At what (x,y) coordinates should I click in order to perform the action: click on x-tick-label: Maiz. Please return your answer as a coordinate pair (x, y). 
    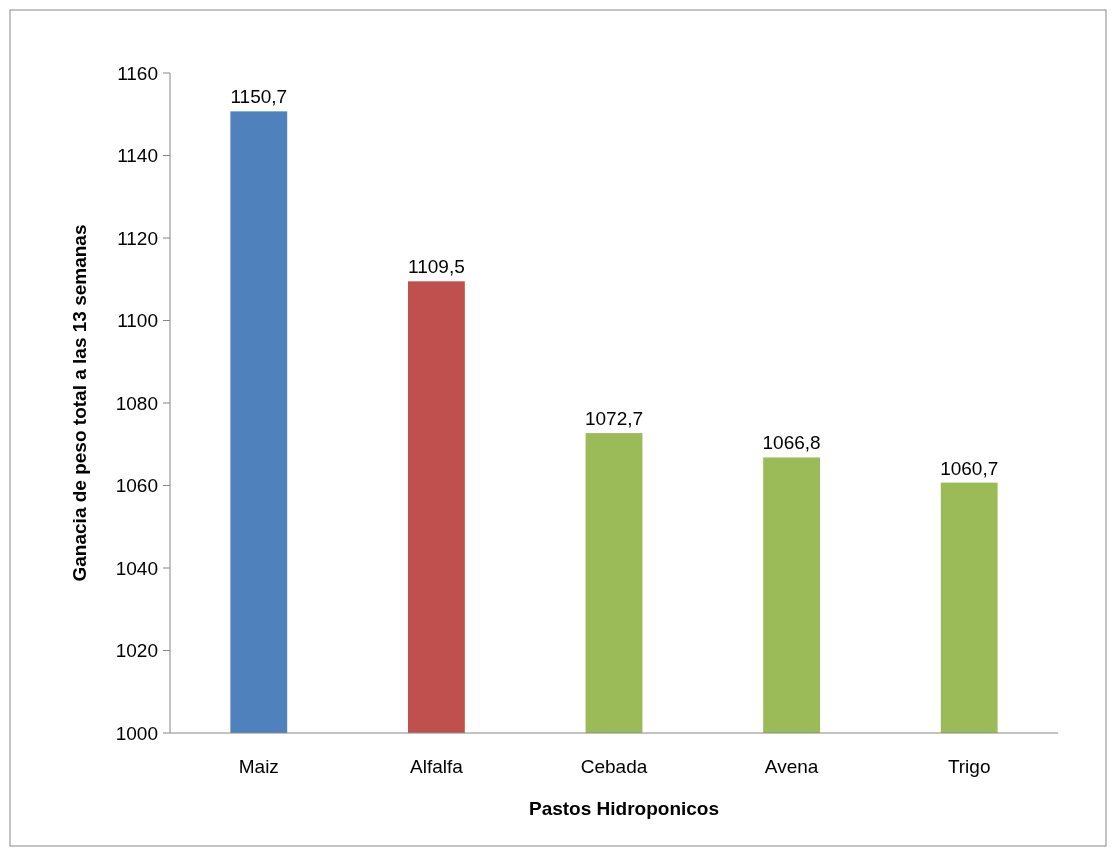
    Looking at the image, I should click on (258, 766).